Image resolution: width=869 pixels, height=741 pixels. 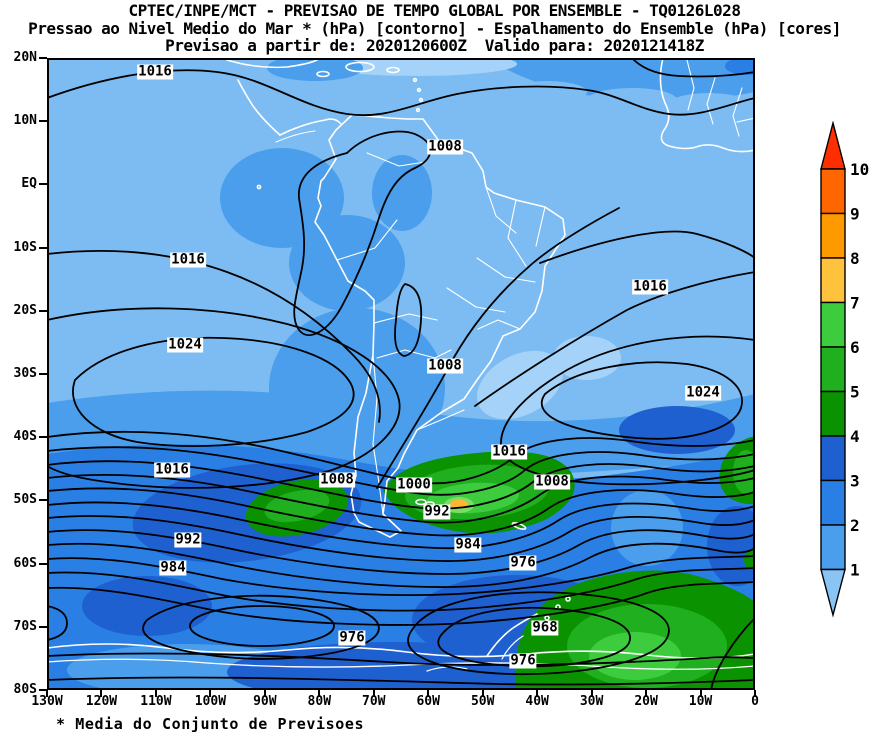 I want to click on colorbar-tick-label: 9, so click(x=855, y=214).